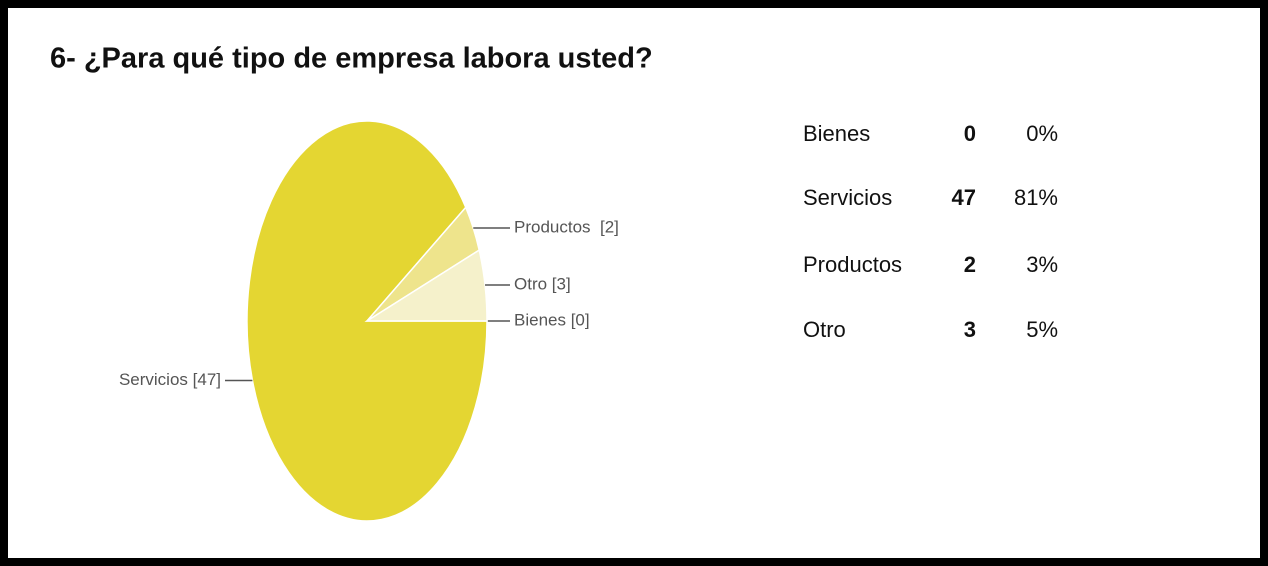 This screenshot has width=1268, height=566. I want to click on table-count: 47, so click(964, 197).